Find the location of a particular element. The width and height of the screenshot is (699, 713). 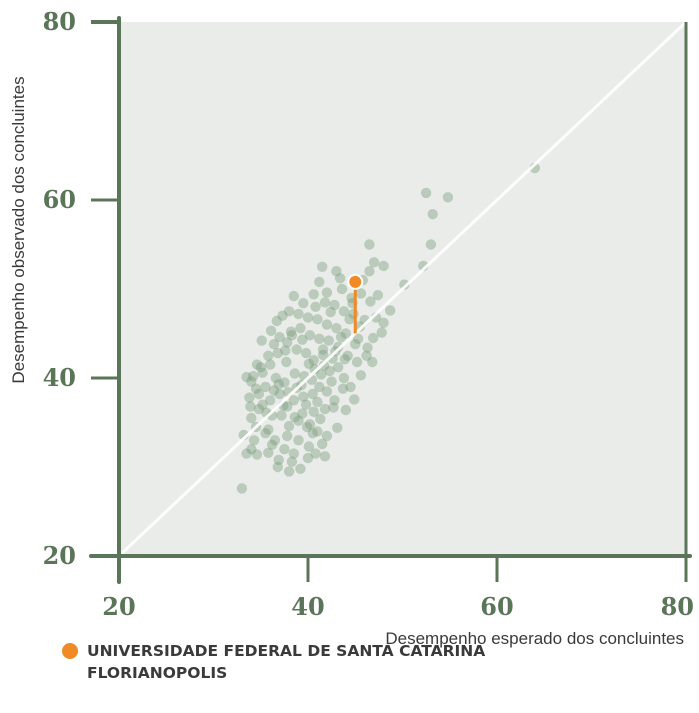

y-tick-label: 40 is located at coordinates (59, 377).